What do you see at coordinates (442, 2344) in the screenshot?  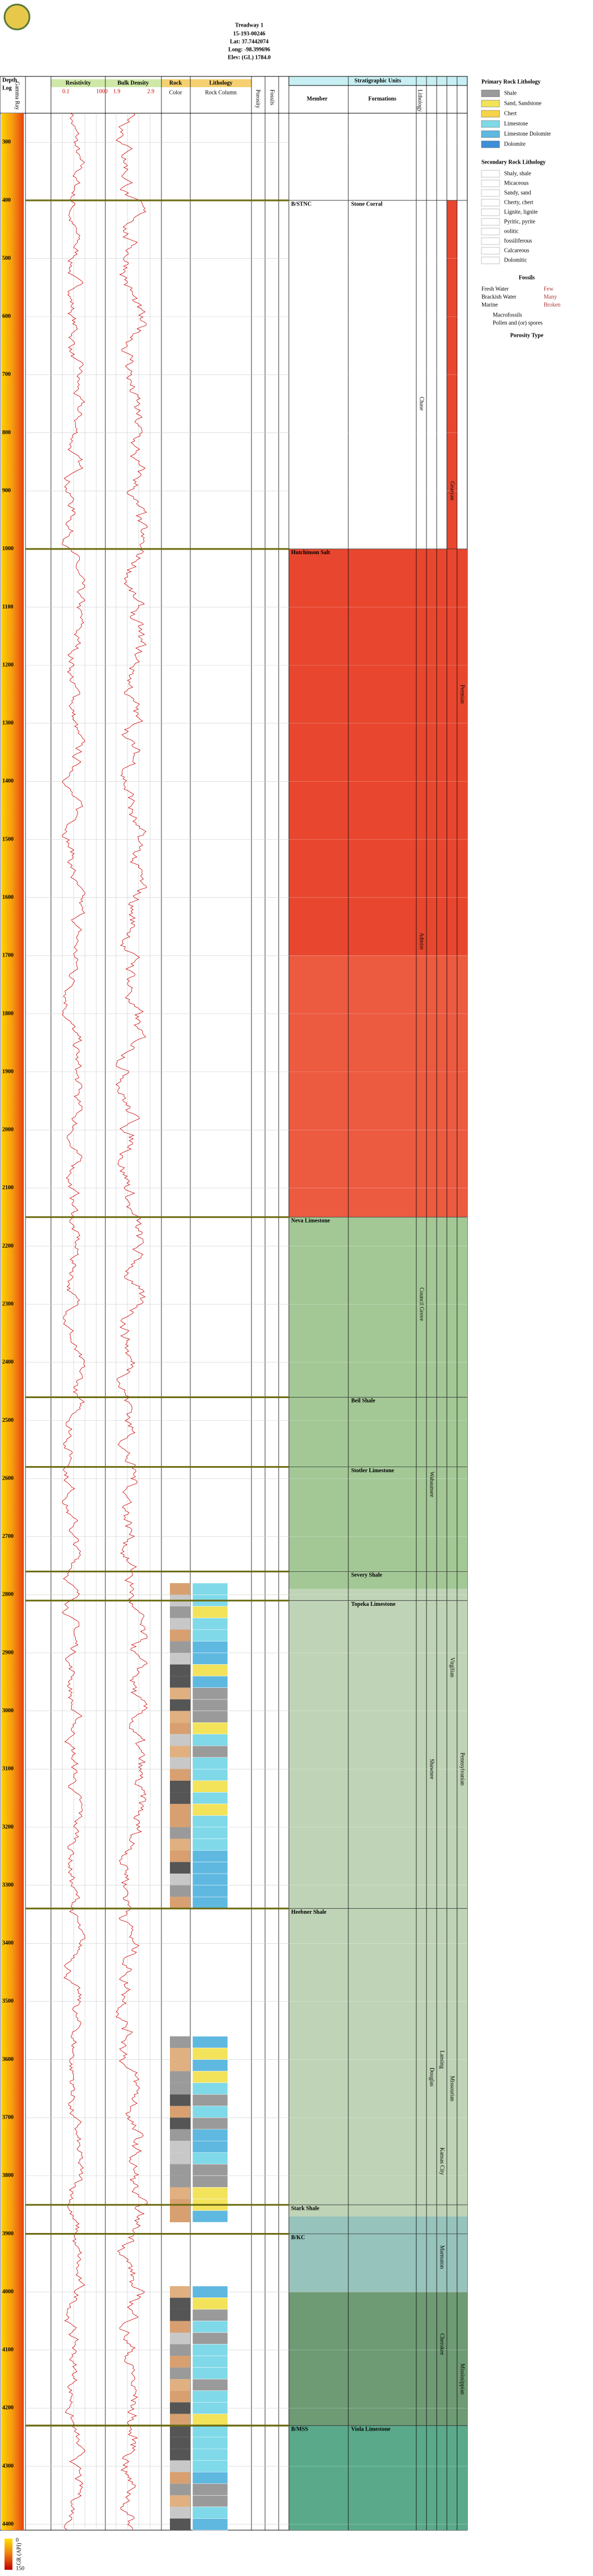 I see `group-label: Cherokee` at bounding box center [442, 2344].